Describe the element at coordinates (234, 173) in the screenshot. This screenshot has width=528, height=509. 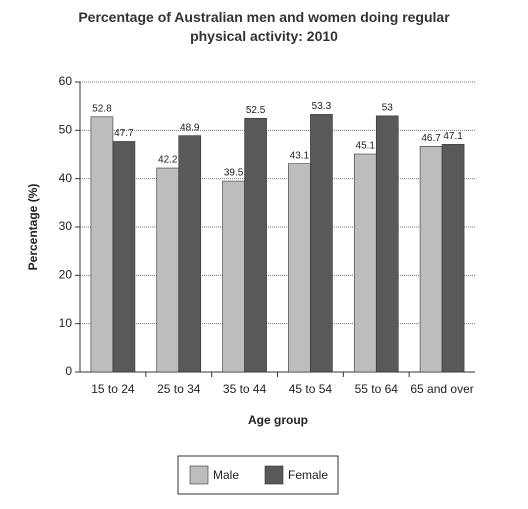
I see `value-label: 39.5` at that location.